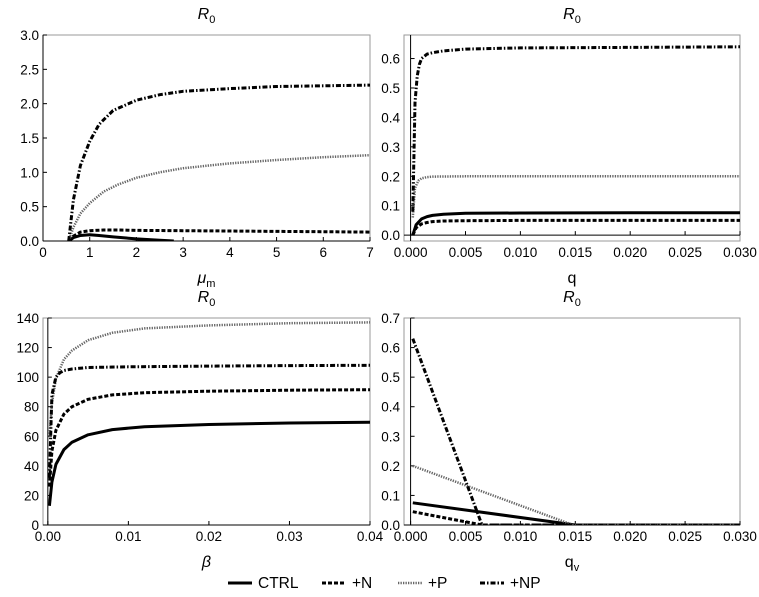 The width and height of the screenshot is (759, 597). Describe the element at coordinates (27, 377) in the screenshot. I see `y-tick-label: 100` at that location.